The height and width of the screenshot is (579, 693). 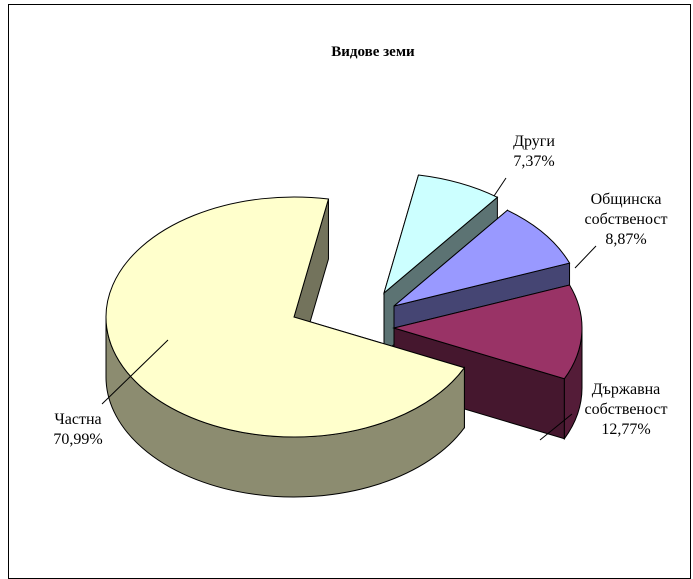 I want to click on chart-title: Видове земи, so click(x=373, y=52).